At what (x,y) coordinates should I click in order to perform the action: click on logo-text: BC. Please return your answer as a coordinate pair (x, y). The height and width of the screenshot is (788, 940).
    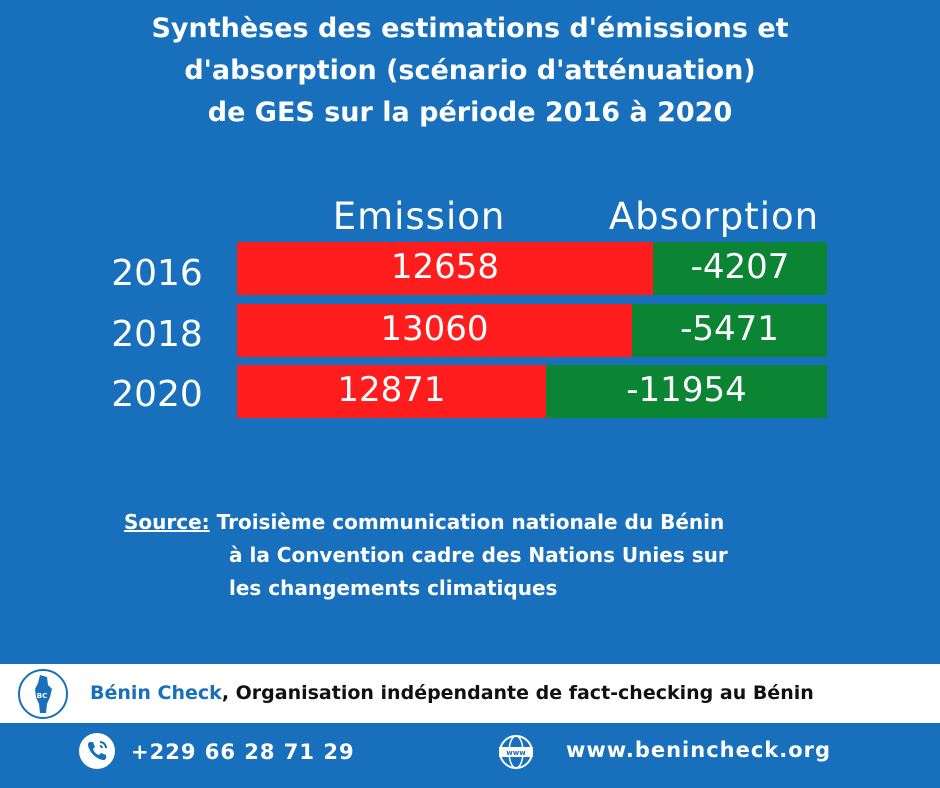
    Looking at the image, I should click on (42, 696).